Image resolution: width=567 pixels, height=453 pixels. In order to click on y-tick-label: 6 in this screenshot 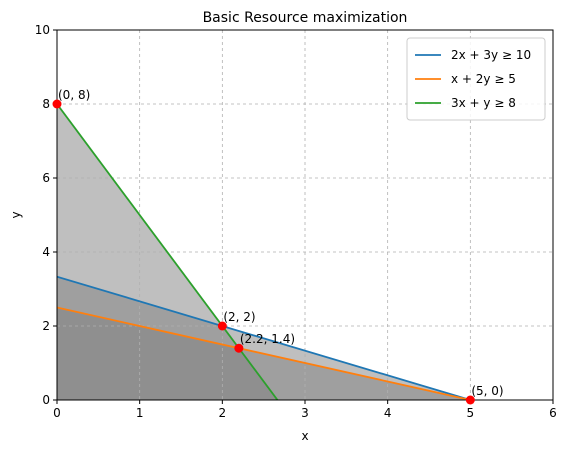, I will do `click(46, 178)`.